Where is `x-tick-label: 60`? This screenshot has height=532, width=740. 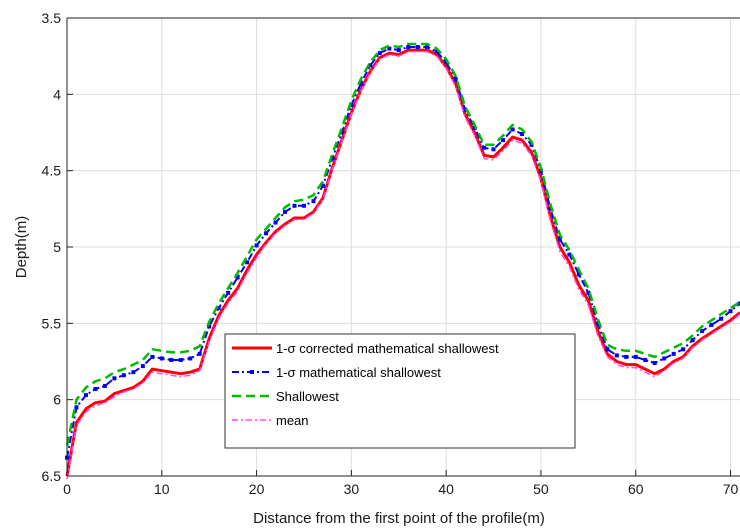 x-tick-label: 60 is located at coordinates (636, 489).